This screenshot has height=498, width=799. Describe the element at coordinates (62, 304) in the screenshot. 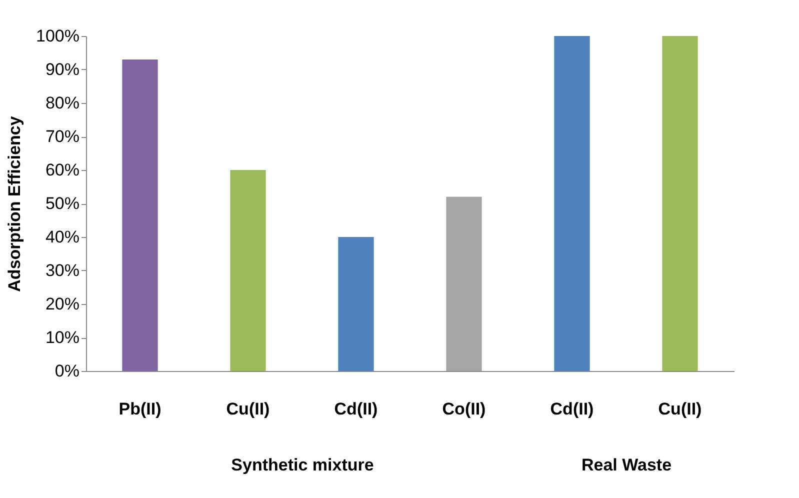

I see `y-tick-label: 20%` at that location.